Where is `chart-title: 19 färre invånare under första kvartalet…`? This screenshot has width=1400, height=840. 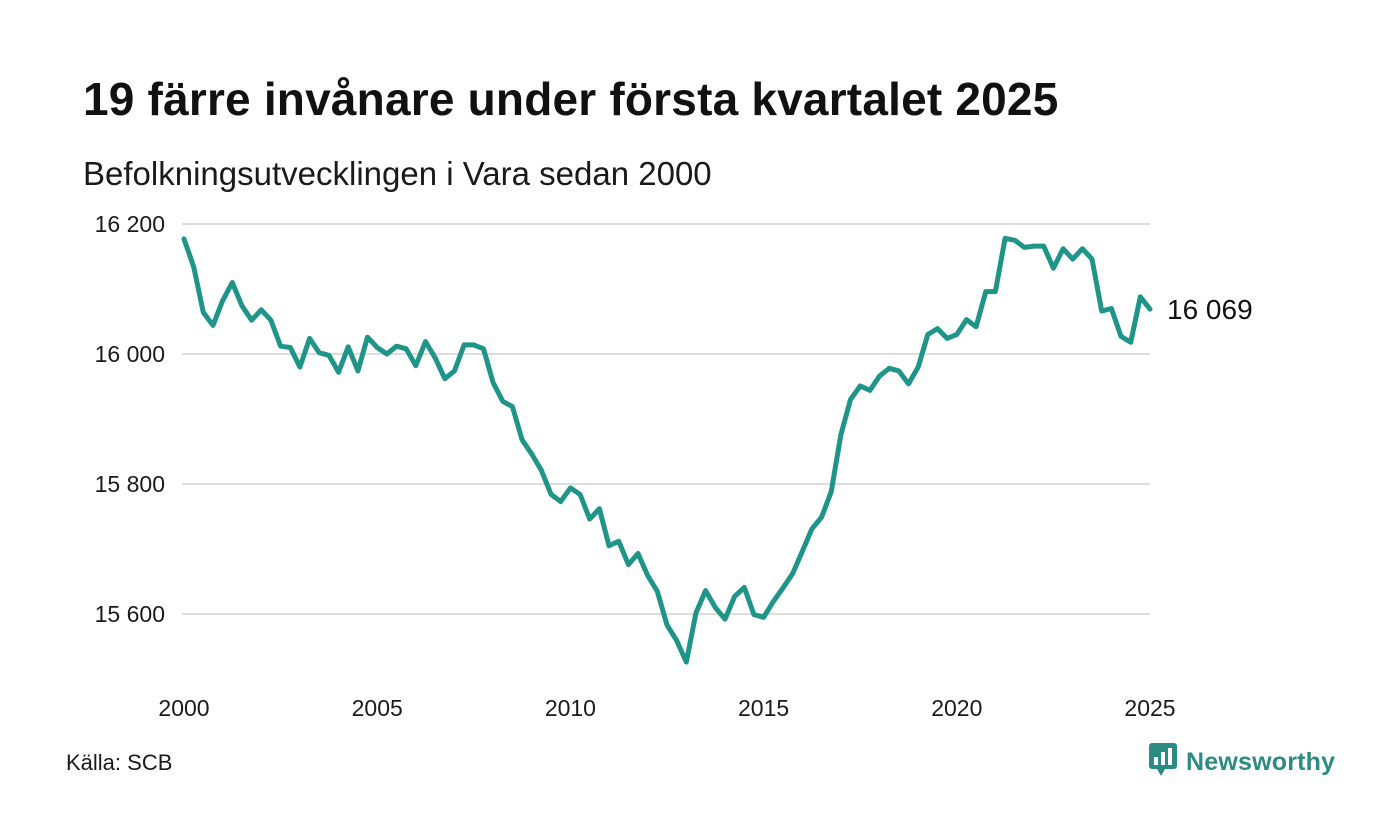
chart-title: 19 färre invånare under första kvartalet… is located at coordinates (571, 99).